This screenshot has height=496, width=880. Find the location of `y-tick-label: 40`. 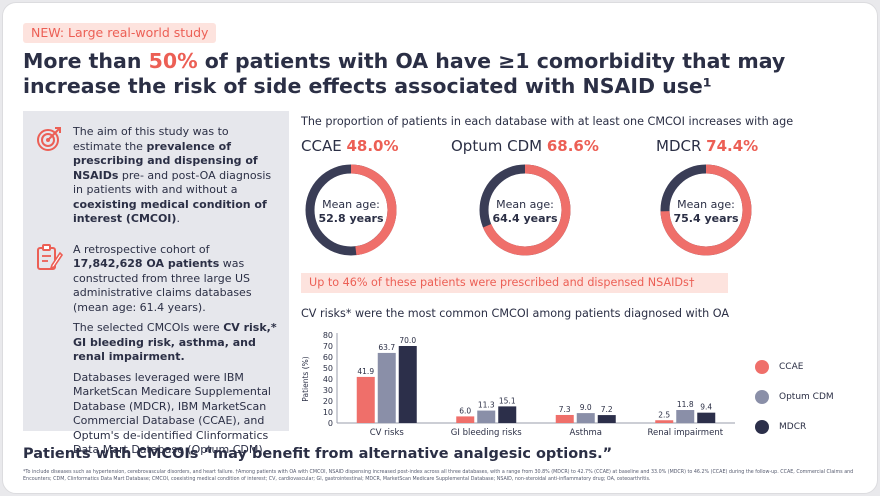

y-tick-label: 40 is located at coordinates (328, 379).